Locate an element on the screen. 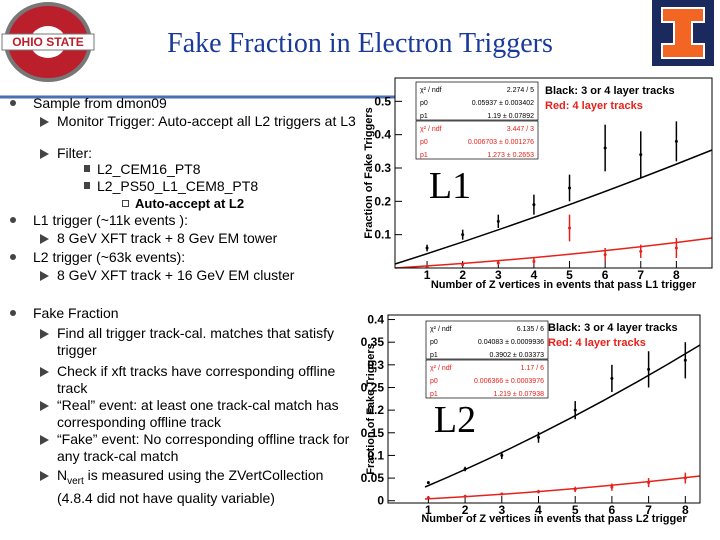 This screenshot has width=720, height=540. trigger-label: L2 is located at coordinates (455, 420).